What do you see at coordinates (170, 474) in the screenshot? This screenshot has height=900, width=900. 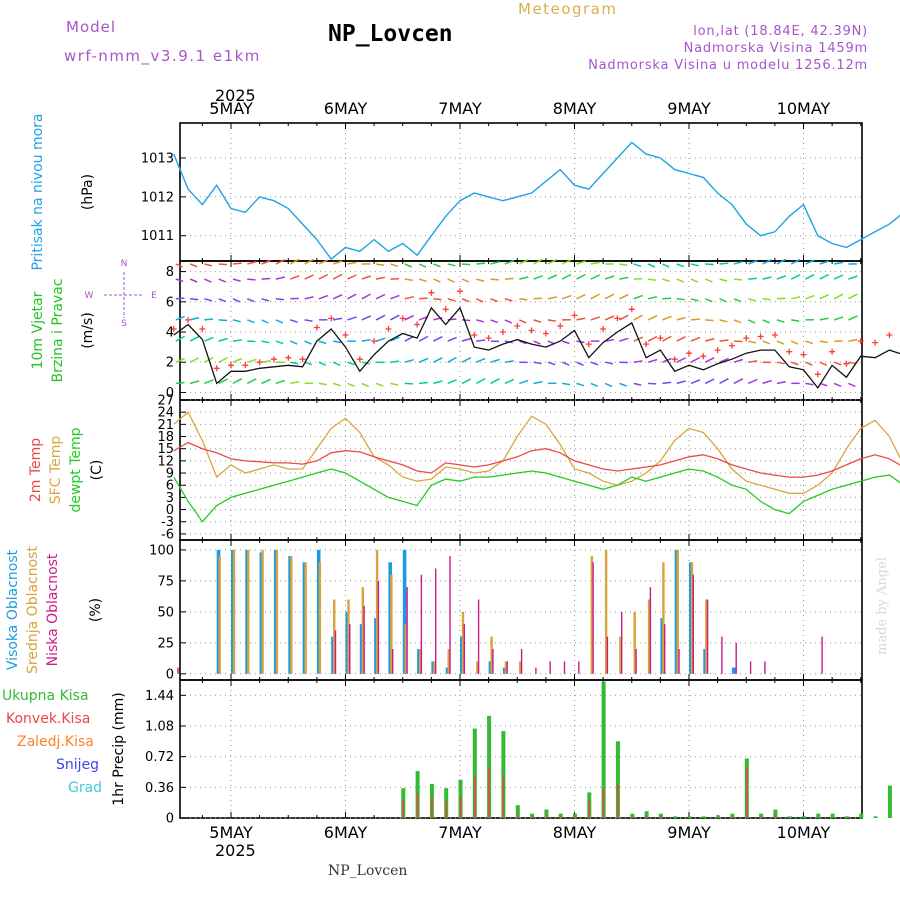 I see `ytick-label: 9` at bounding box center [170, 474].